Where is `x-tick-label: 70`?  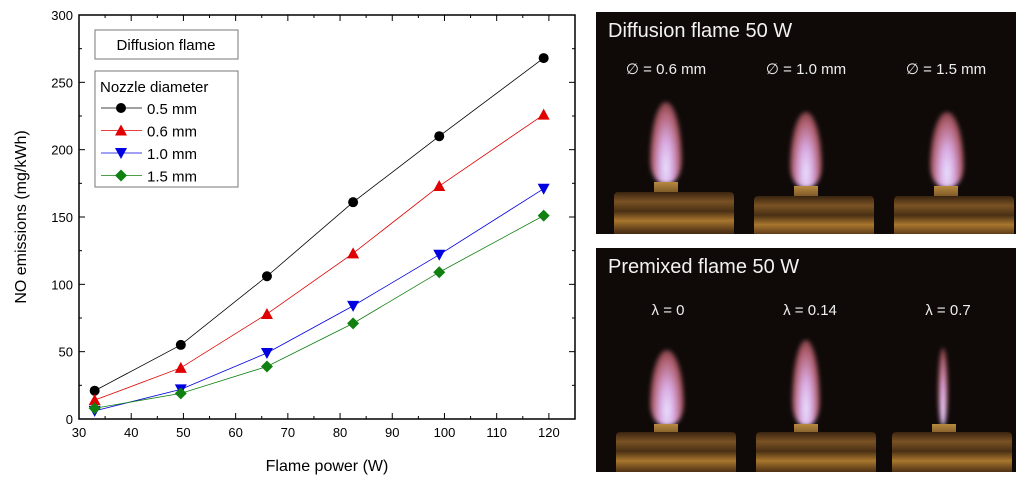
x-tick-label: 70 is located at coordinates (288, 432).